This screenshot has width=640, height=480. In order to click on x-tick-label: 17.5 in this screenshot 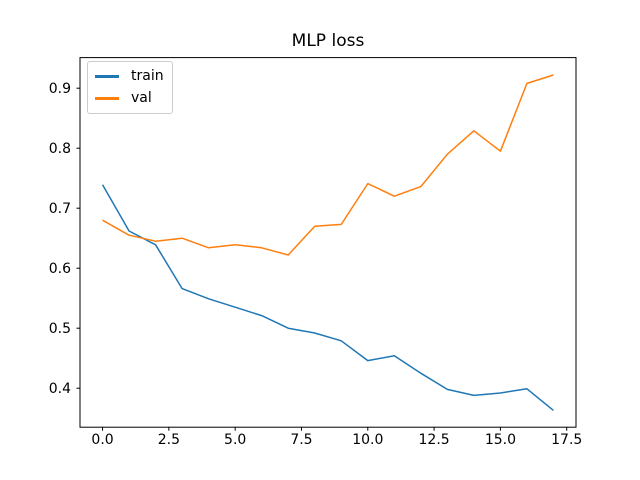, I will do `click(566, 440)`.